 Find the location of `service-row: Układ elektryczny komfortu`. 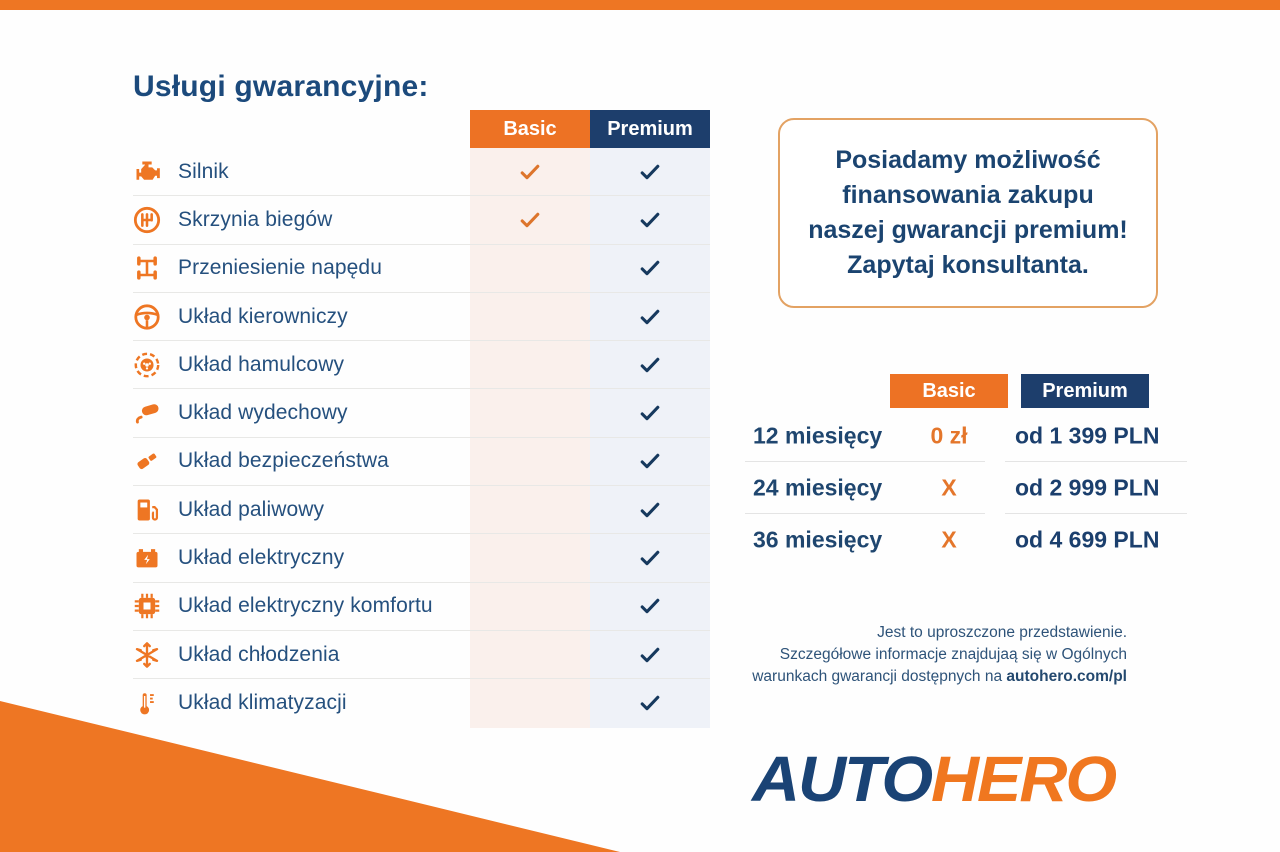

service-row: Układ elektryczny komfortu is located at coordinates (421, 607).